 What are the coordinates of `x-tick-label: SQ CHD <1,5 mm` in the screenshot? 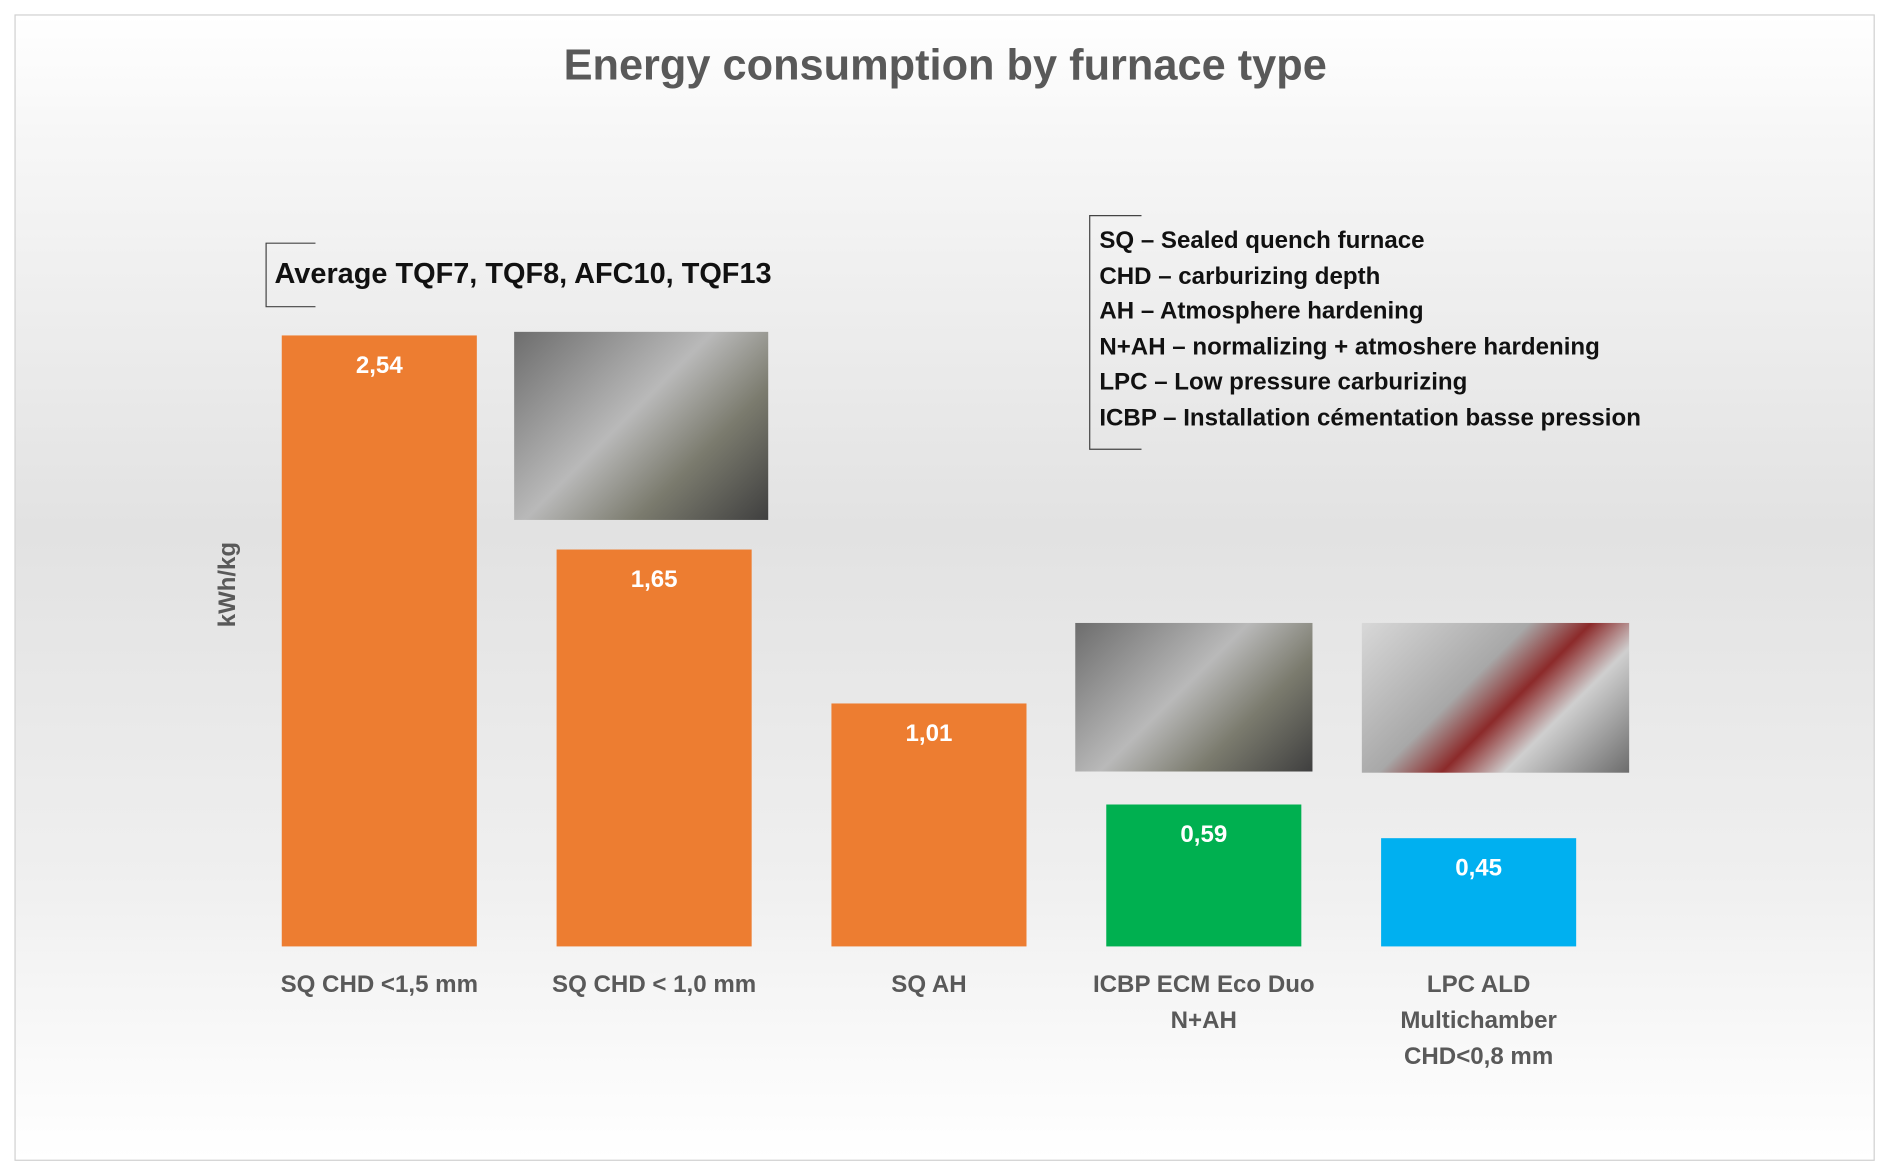 It's located at (379, 984).